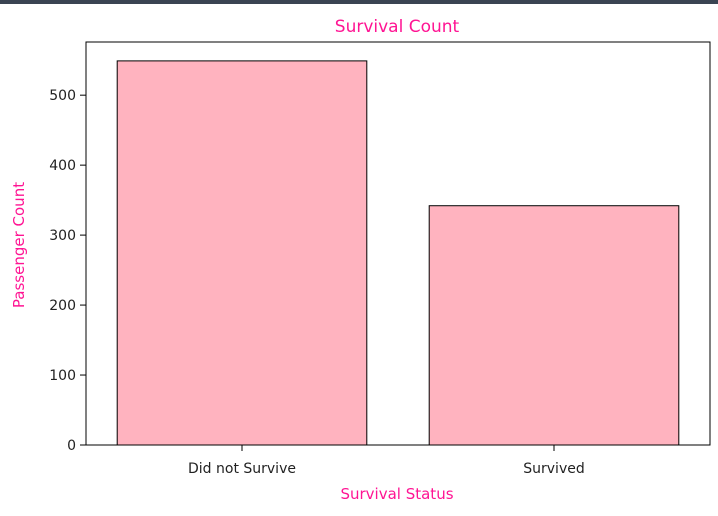 This screenshot has width=718, height=516. I want to click on y-tick-label: 300, so click(62, 236).